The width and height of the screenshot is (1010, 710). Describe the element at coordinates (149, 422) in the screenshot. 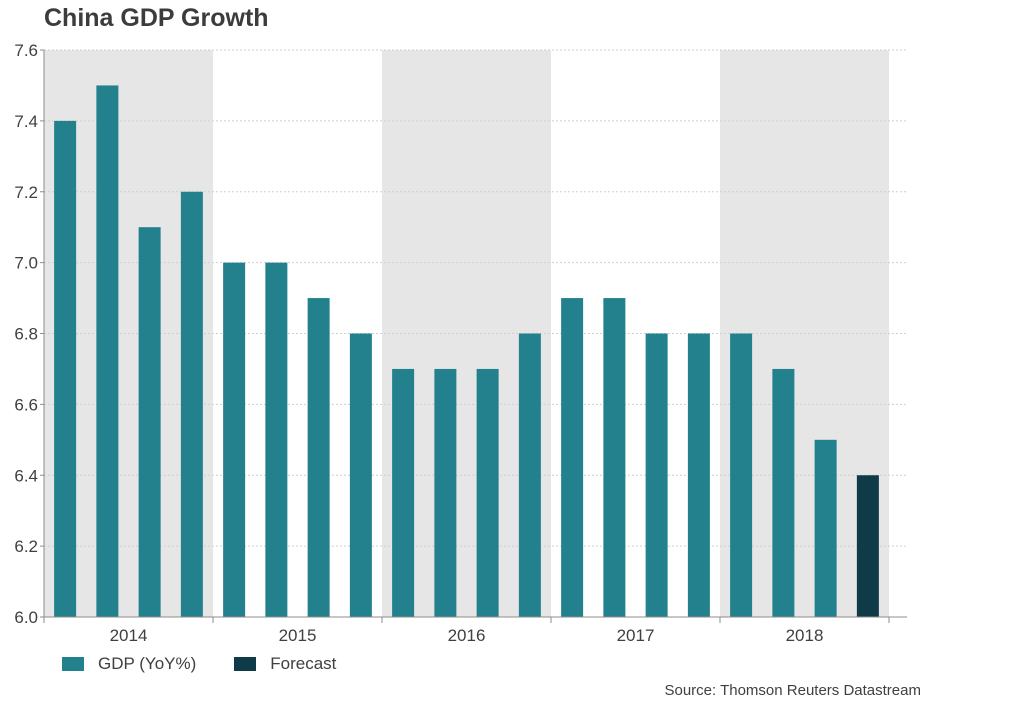

I see `bar-gdp-2014-Q3` at that location.